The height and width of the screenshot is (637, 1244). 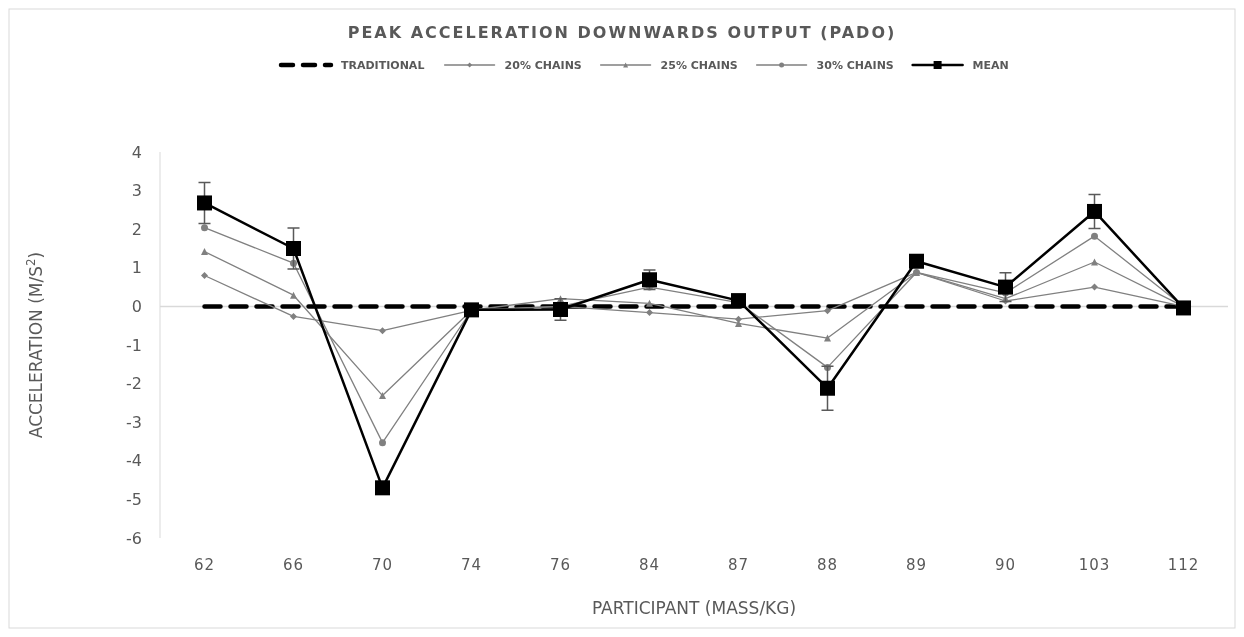 What do you see at coordinates (293, 565) in the screenshot?
I see `x-tick-label: 66` at bounding box center [293, 565].